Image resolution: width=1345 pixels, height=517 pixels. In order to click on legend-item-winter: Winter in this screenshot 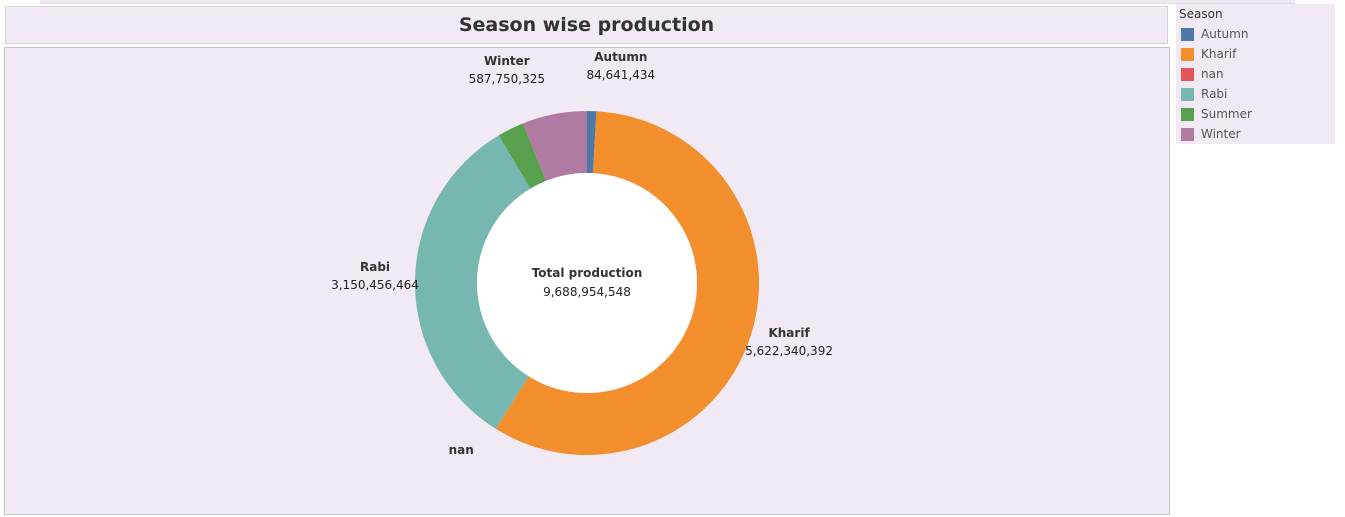, I will do `click(1211, 134)`.